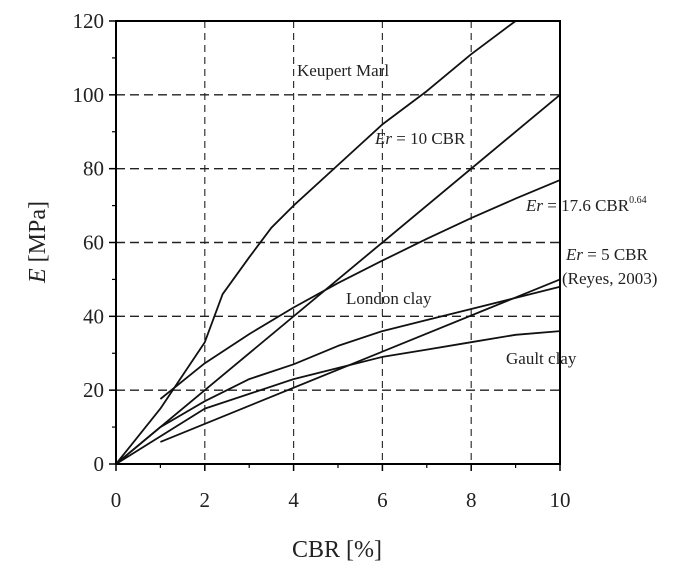 The image size is (689, 567). I want to click on x-tick-label: 2, so click(205, 500).